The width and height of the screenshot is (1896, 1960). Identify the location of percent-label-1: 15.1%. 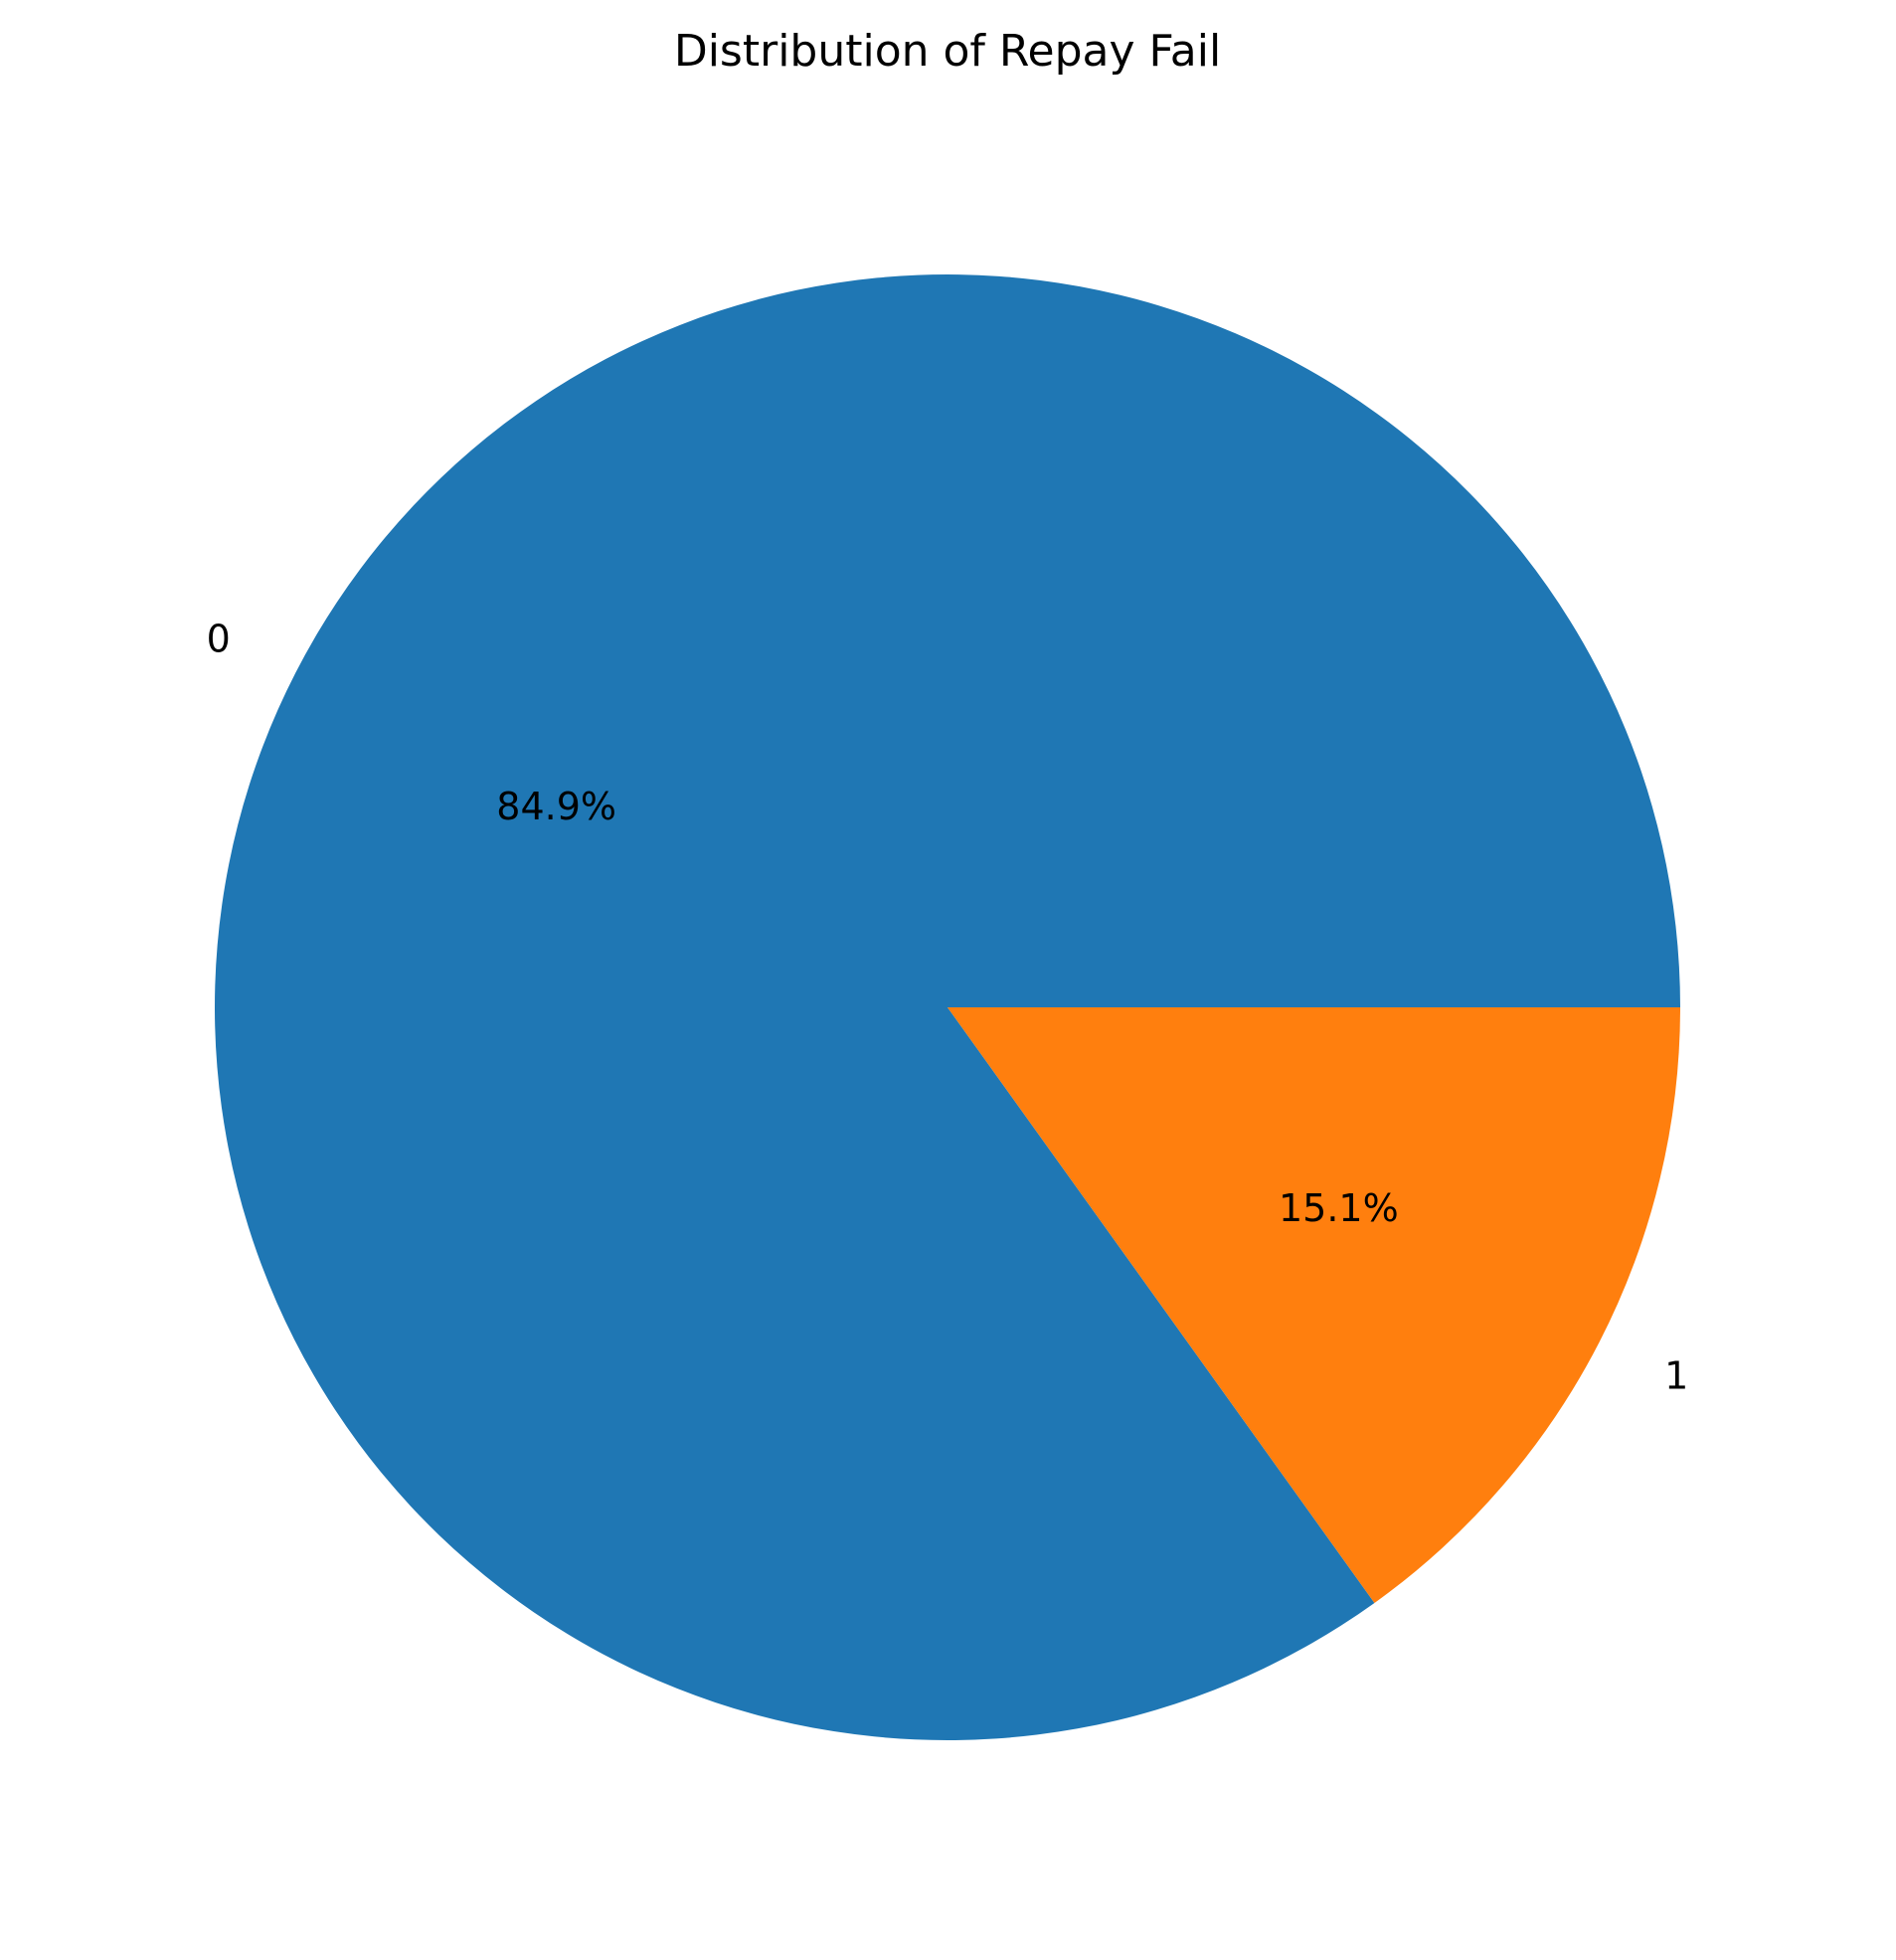
(1339, 1208).